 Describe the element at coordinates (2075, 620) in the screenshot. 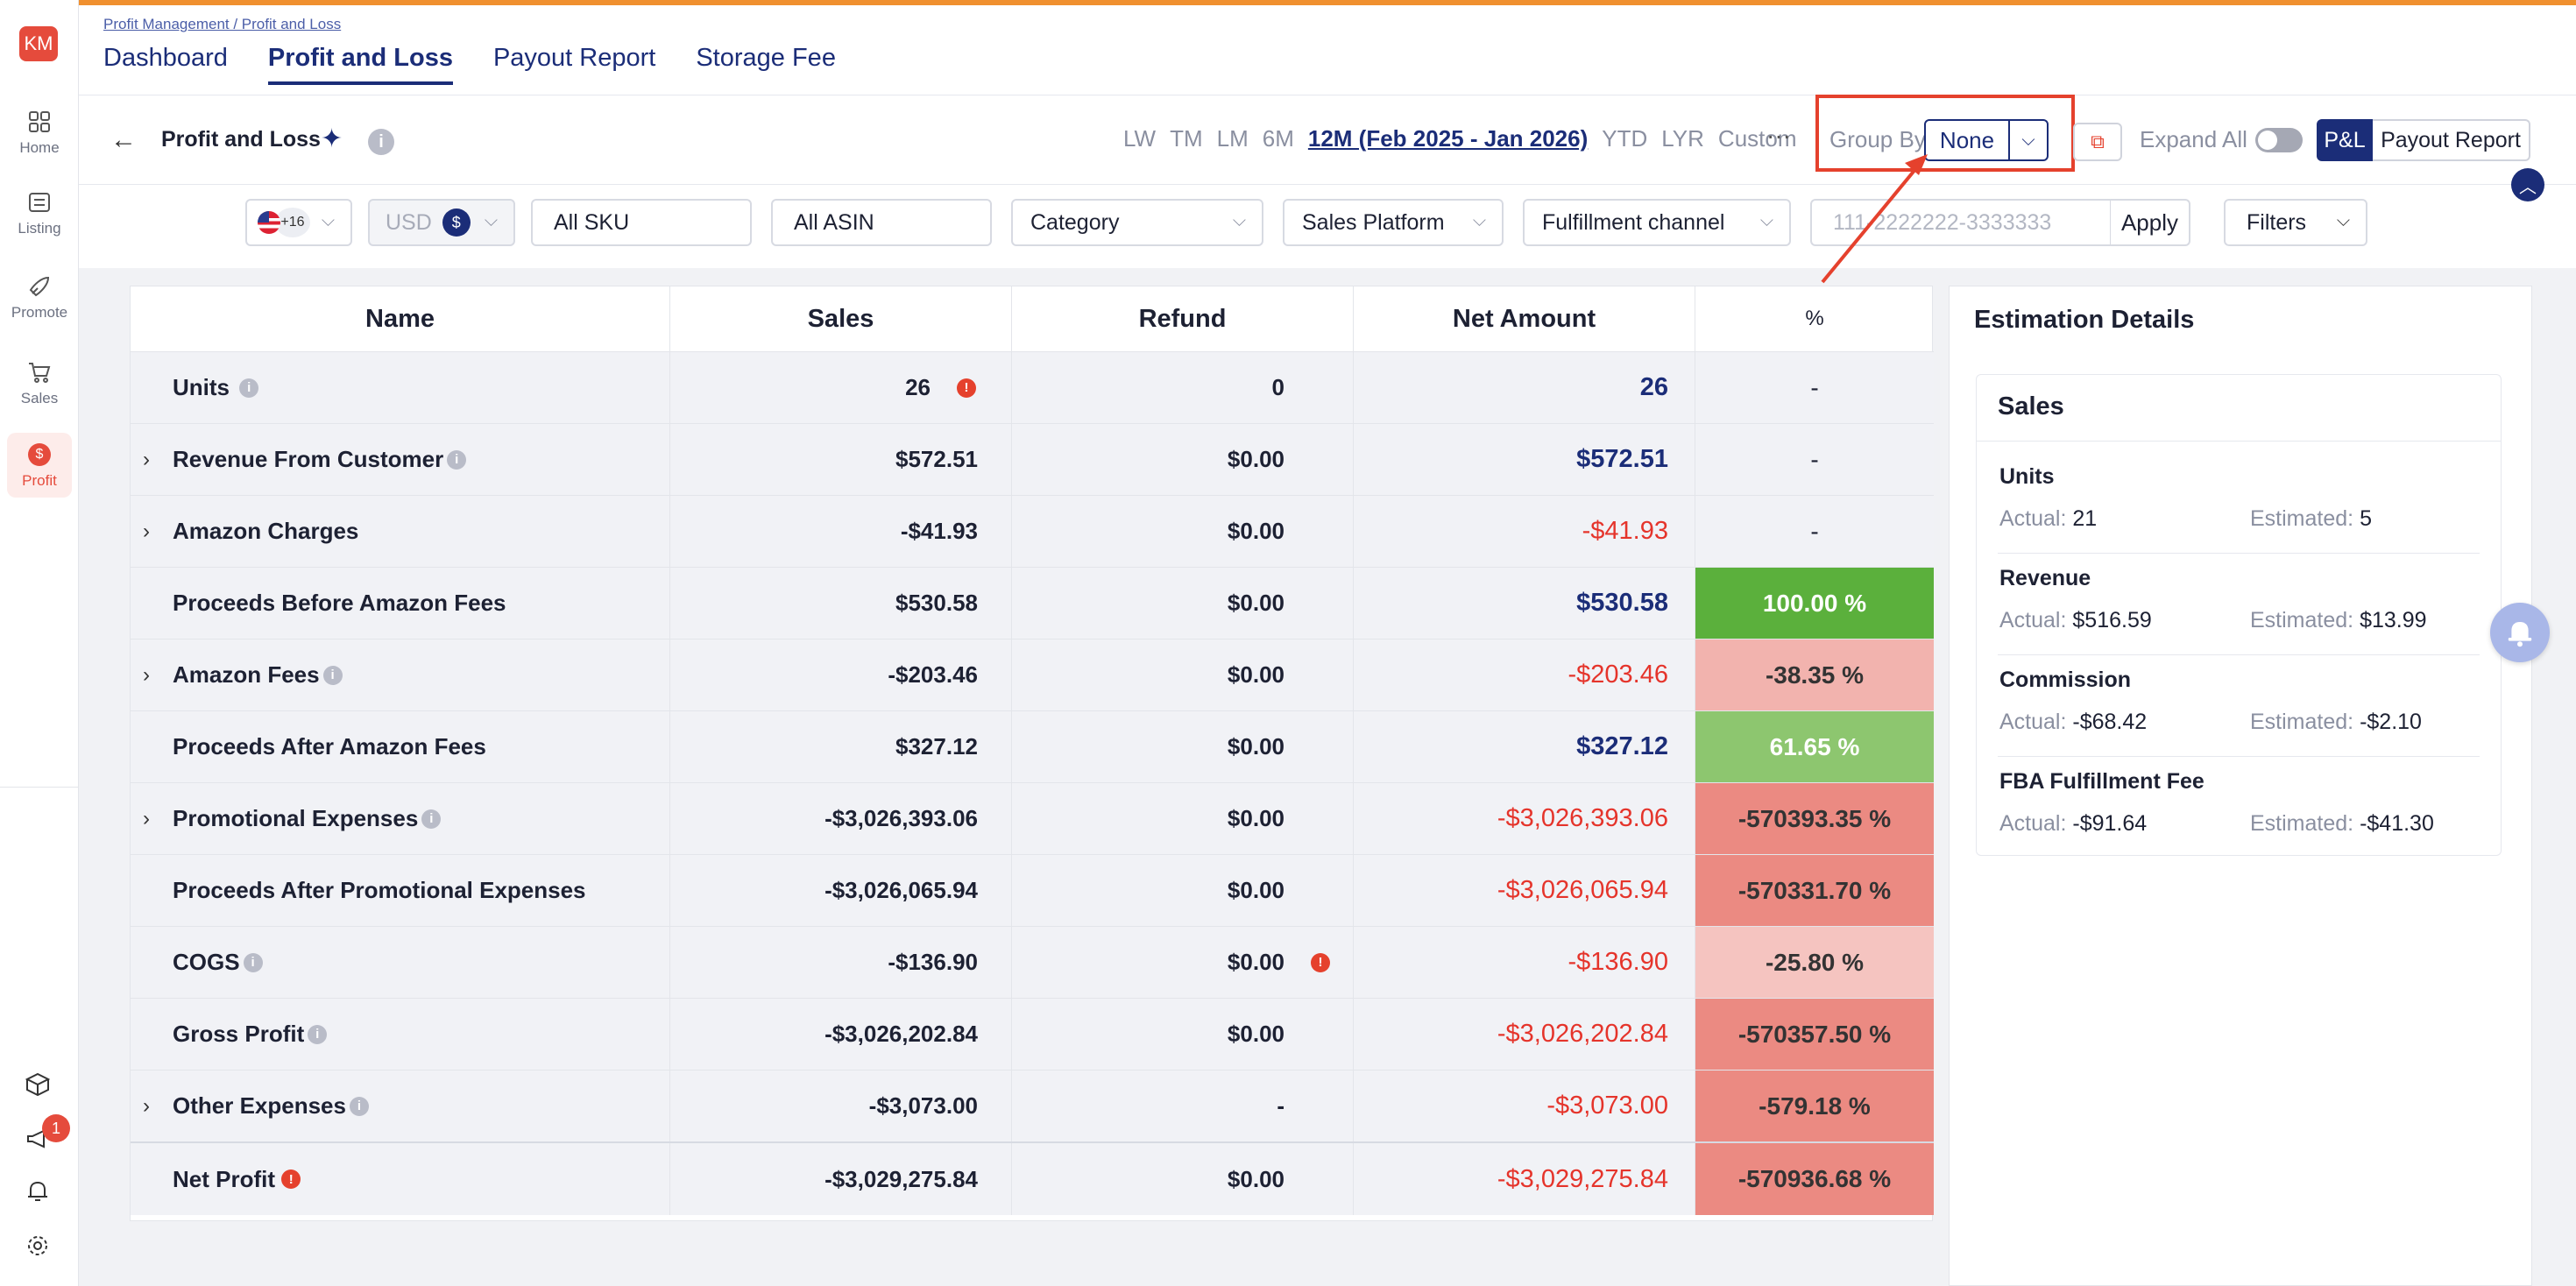

I see `estimation-actual: Actual: $516.59` at that location.